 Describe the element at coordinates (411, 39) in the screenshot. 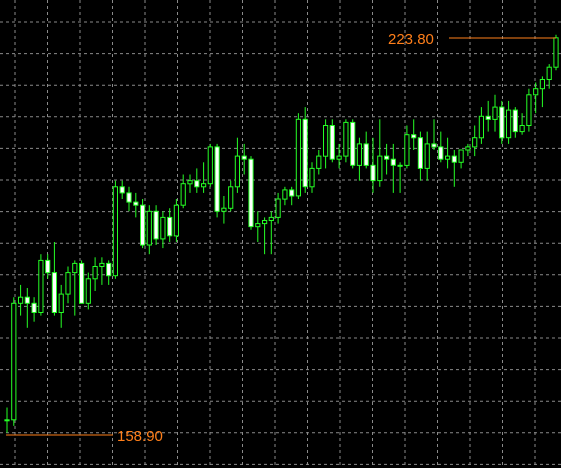

I see `max-price-label: 223.80` at that location.